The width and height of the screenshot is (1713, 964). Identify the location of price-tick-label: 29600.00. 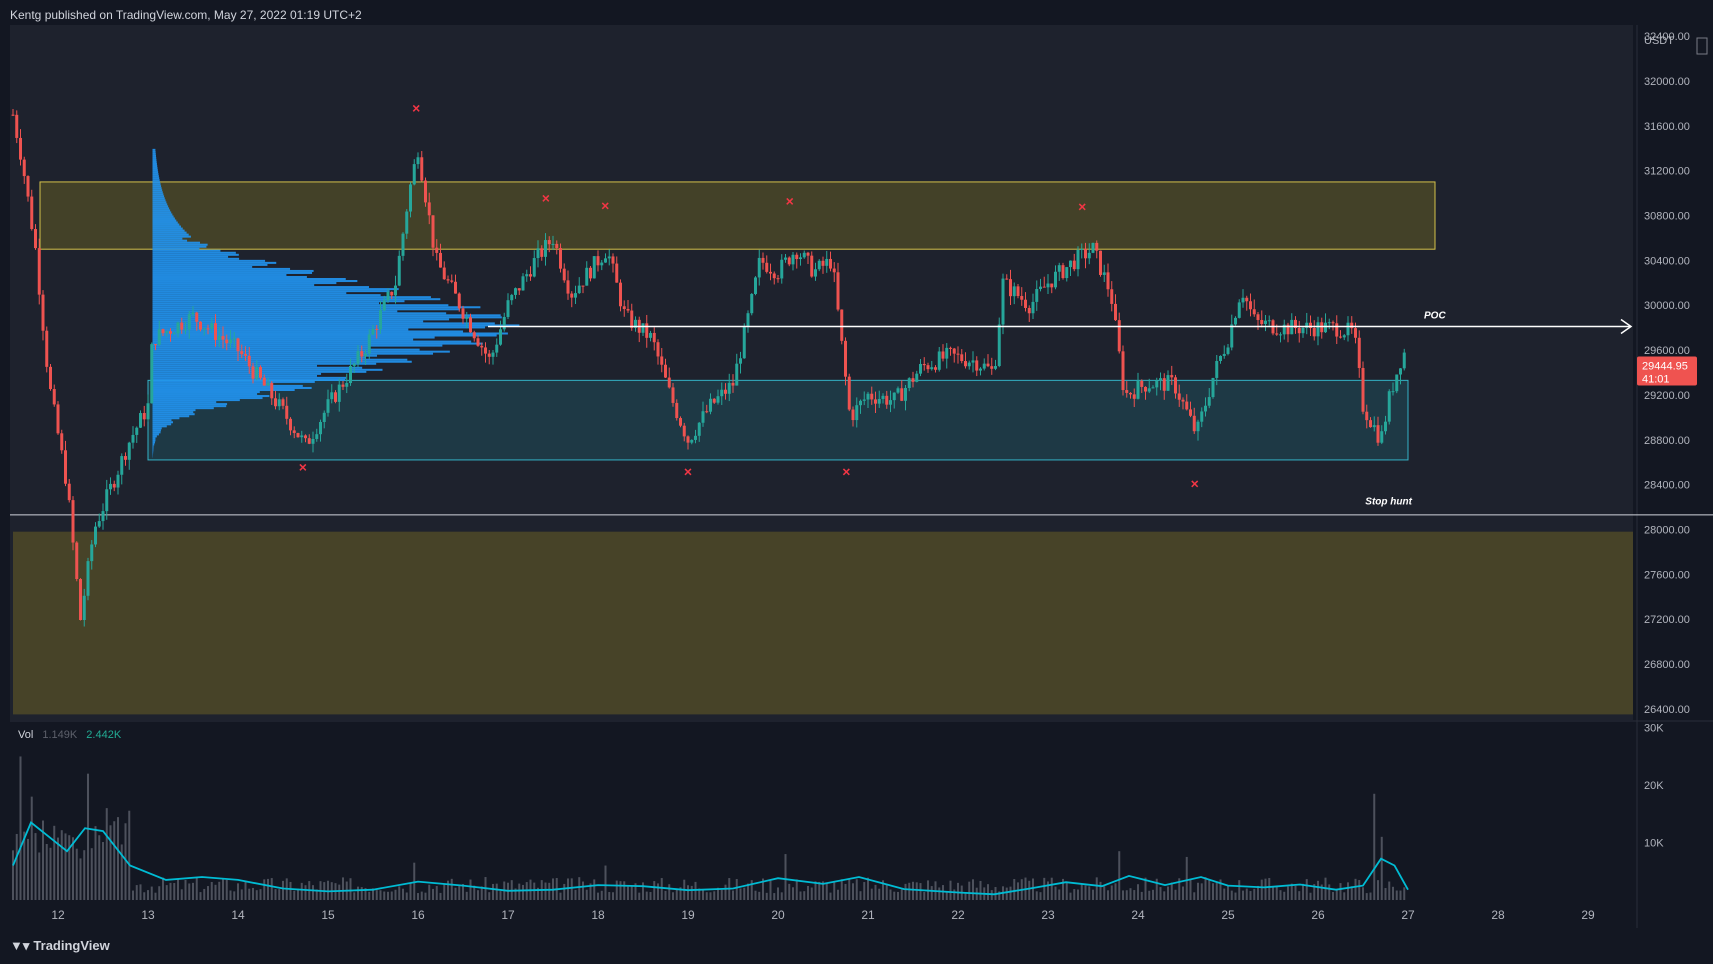
(1667, 351).